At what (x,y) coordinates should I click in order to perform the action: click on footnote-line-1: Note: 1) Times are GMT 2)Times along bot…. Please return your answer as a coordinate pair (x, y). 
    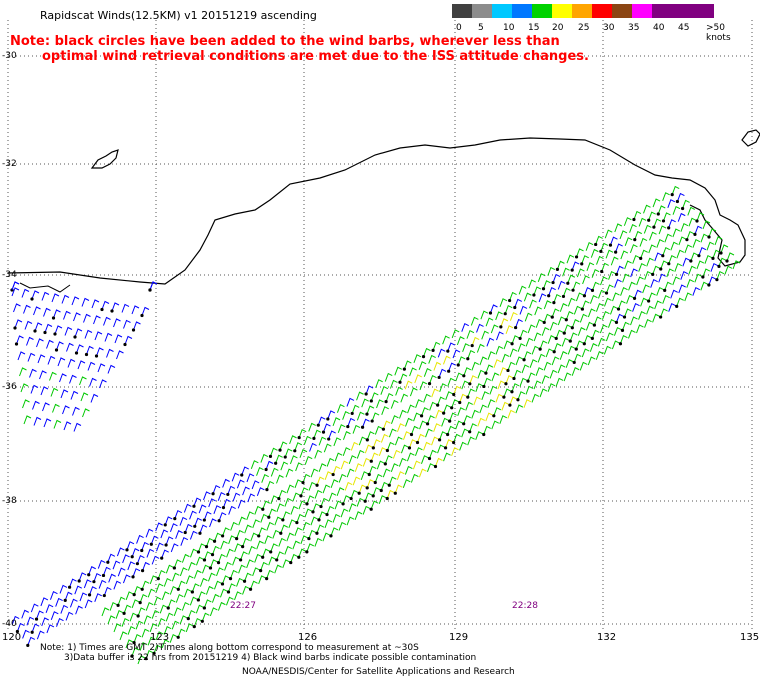
    Looking at the image, I should click on (229, 648).